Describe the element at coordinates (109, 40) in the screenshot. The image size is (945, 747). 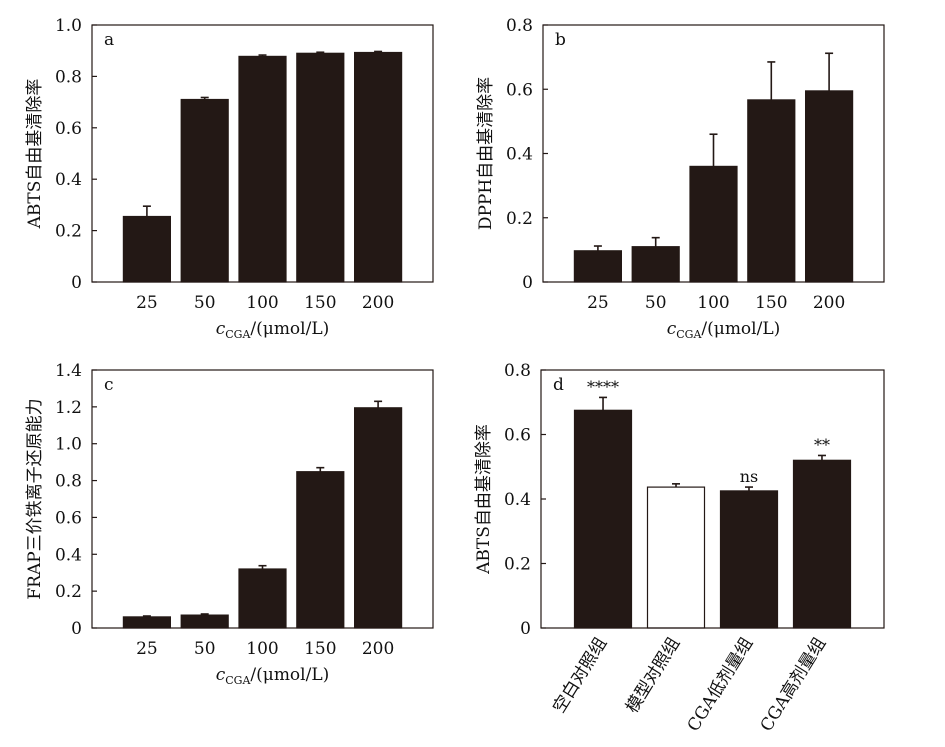
I see `panel-label: a` at that location.